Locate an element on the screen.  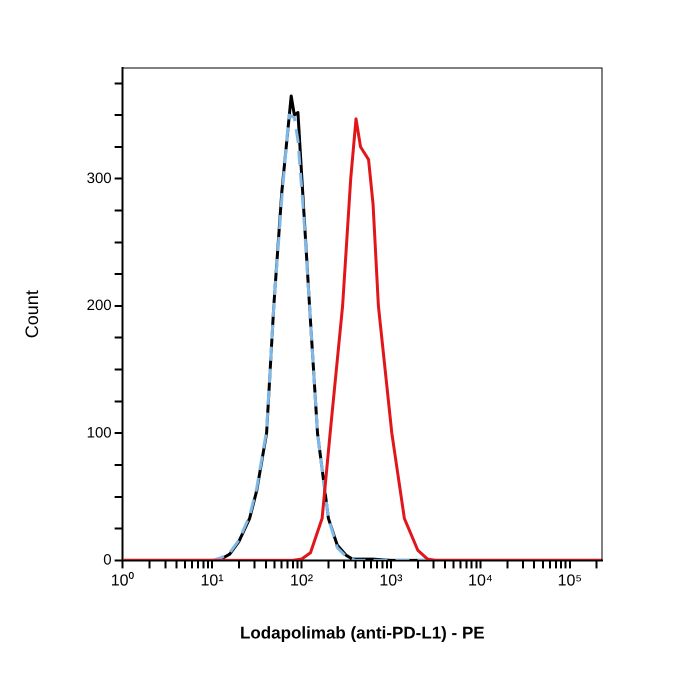
x-tick-label: 10¹ is located at coordinates (212, 581).